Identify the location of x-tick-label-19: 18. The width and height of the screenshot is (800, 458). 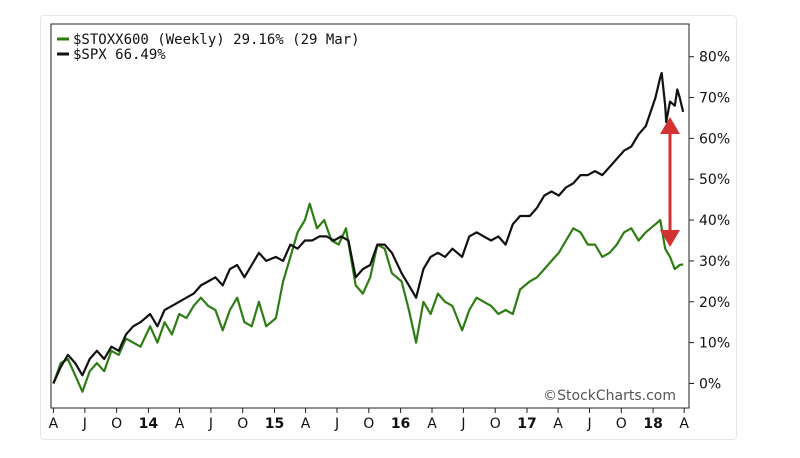
(652, 424).